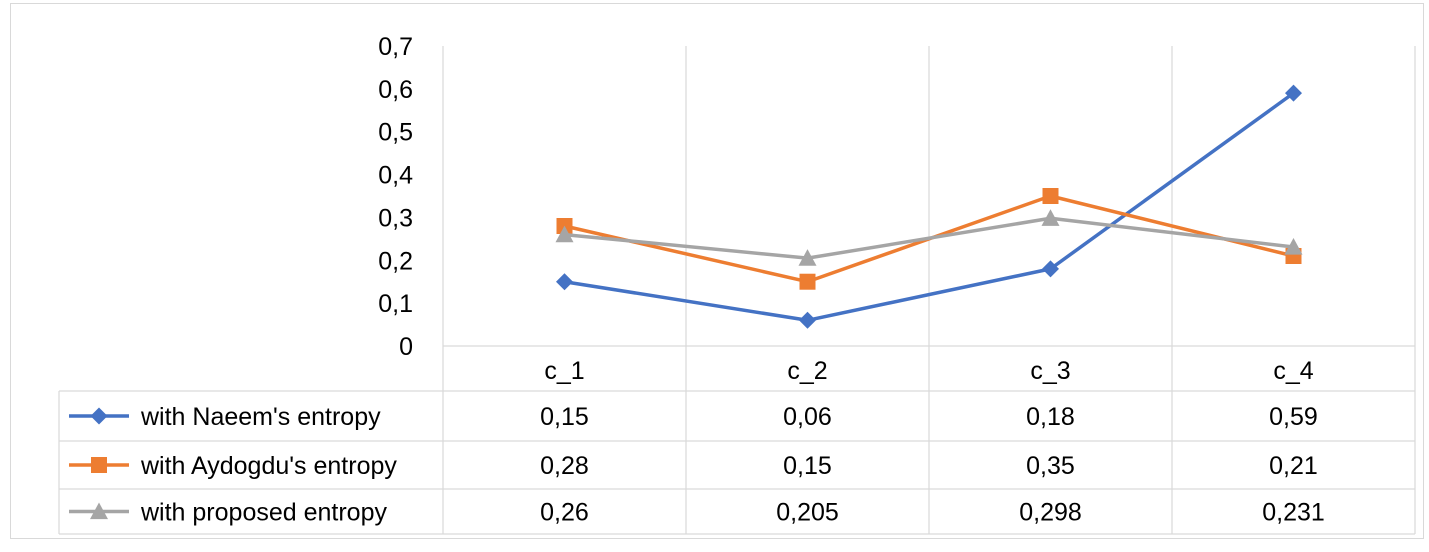  What do you see at coordinates (395, 197) in the screenshot?
I see `y-axis-ticks: 0 0,1 0,2 0,3 0,4 0,5 0,6 0,7` at bounding box center [395, 197].